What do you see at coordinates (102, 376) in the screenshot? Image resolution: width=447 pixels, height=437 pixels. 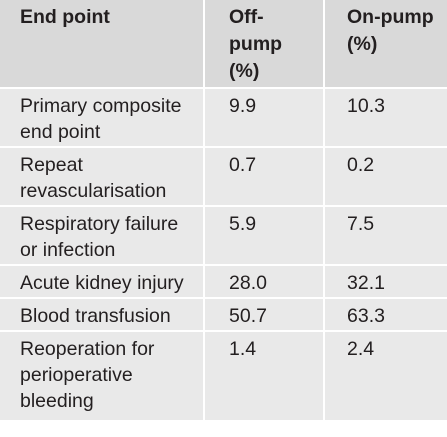 I see `cell-end-point: Reoperation for perioperative bleeding` at bounding box center [102, 376].